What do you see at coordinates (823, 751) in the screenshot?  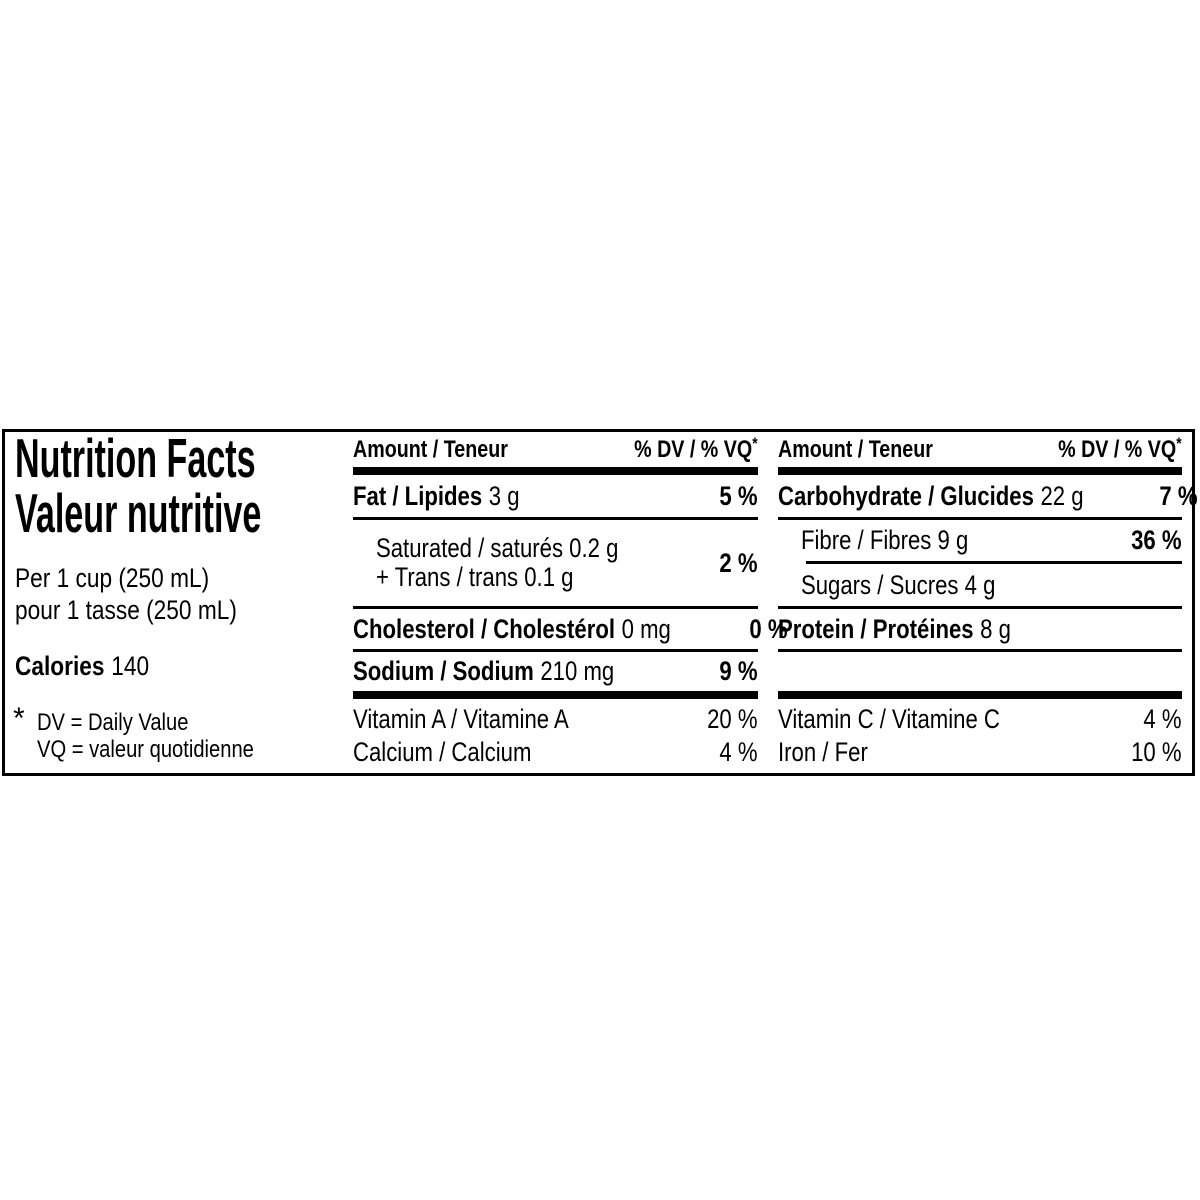 I see `iron-label: Iron / Fer` at bounding box center [823, 751].